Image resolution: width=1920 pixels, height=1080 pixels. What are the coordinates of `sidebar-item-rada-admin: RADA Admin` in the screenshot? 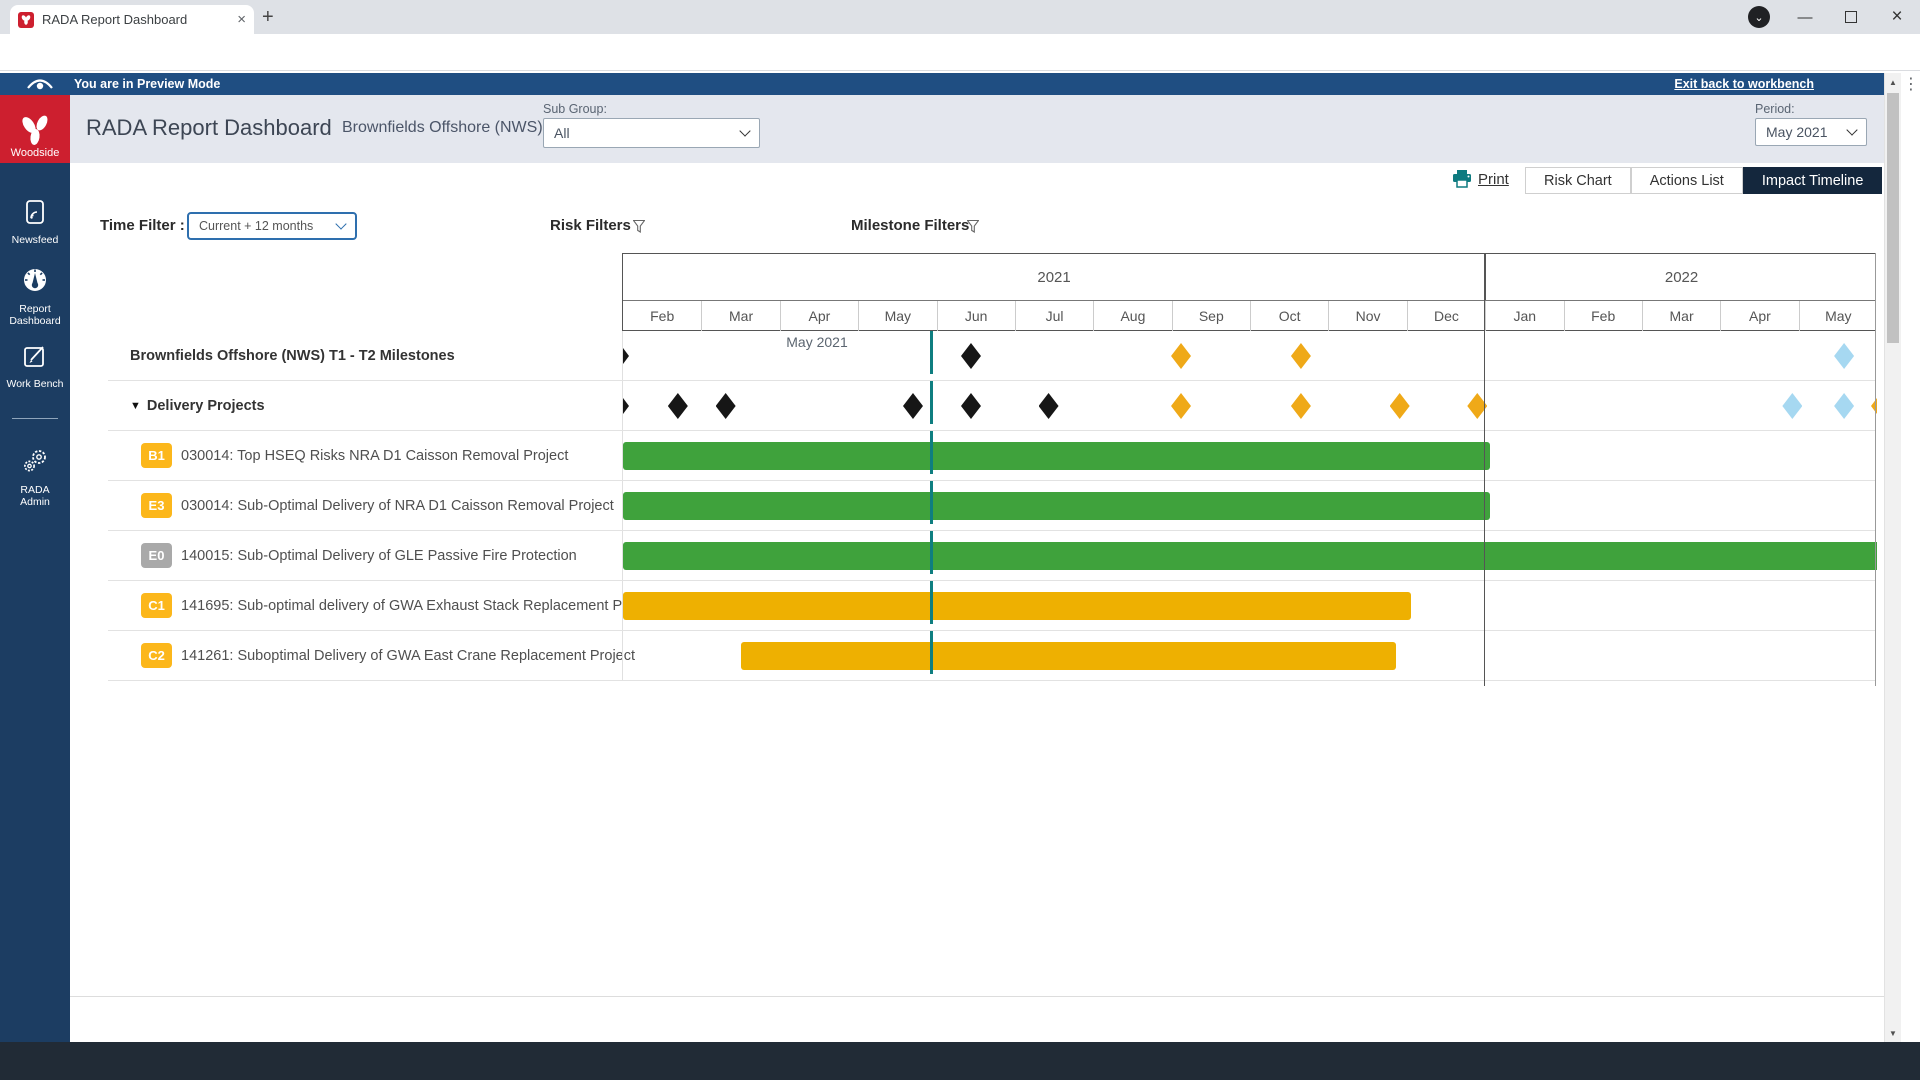 It's located at (35, 477).